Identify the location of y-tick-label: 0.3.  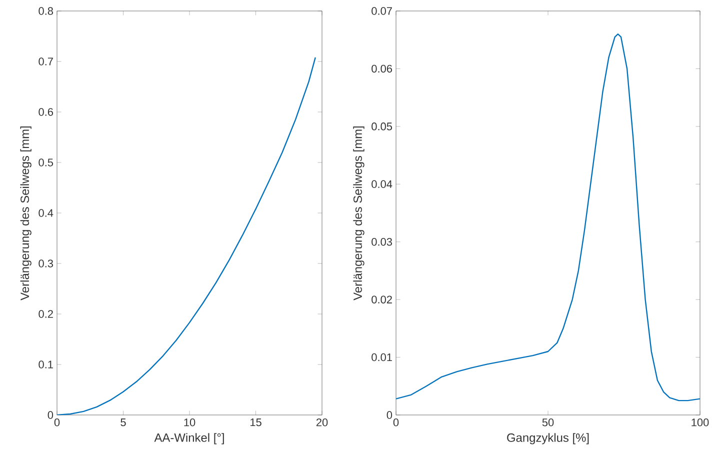
(46, 264).